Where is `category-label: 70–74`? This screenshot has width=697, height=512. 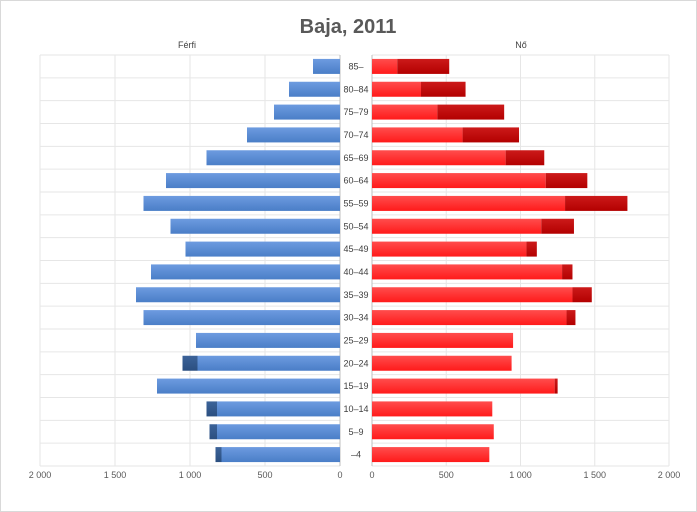
category-label: 70–74 is located at coordinates (355, 135).